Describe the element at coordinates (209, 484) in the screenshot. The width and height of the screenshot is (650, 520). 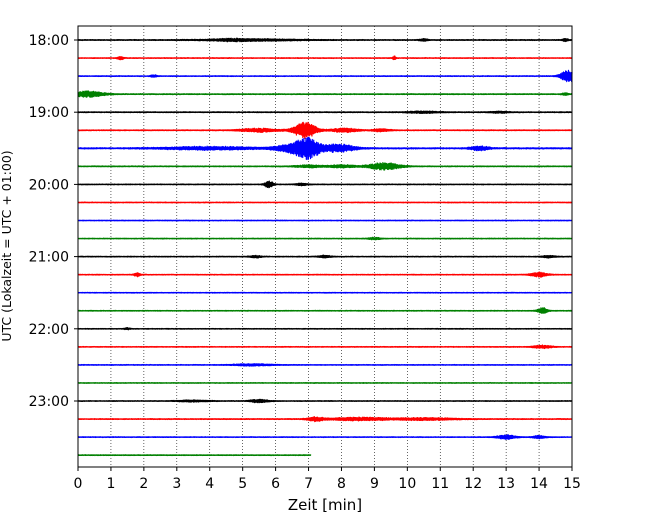
I see `x-tick-label: 4` at that location.